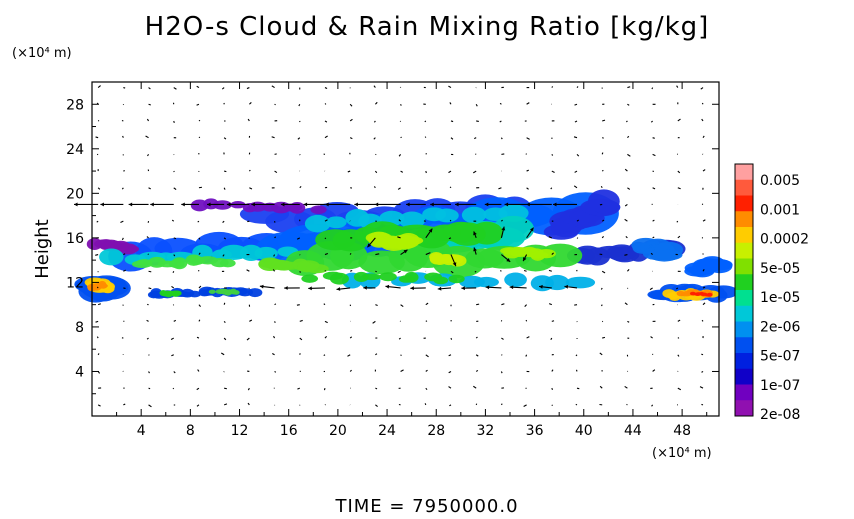 The height and width of the screenshot is (519, 854). Describe the element at coordinates (780, 357) in the screenshot. I see `colorbar-label: 5e-07` at that location.